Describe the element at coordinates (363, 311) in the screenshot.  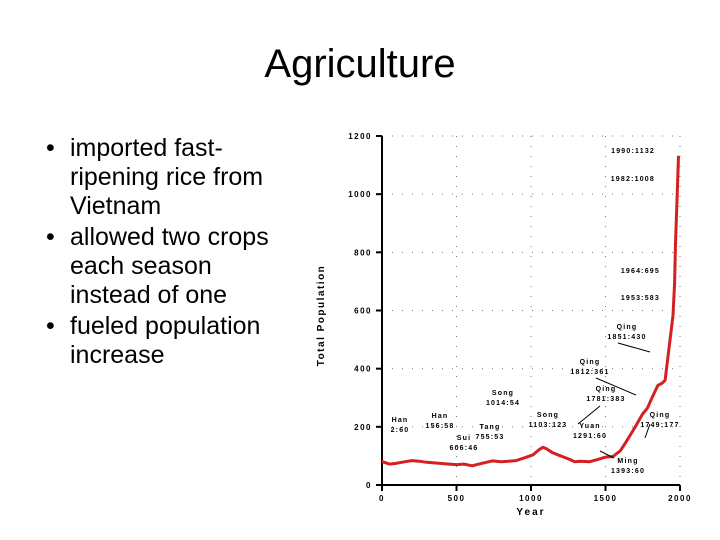
I see `y-tick-label: 600` at that location.